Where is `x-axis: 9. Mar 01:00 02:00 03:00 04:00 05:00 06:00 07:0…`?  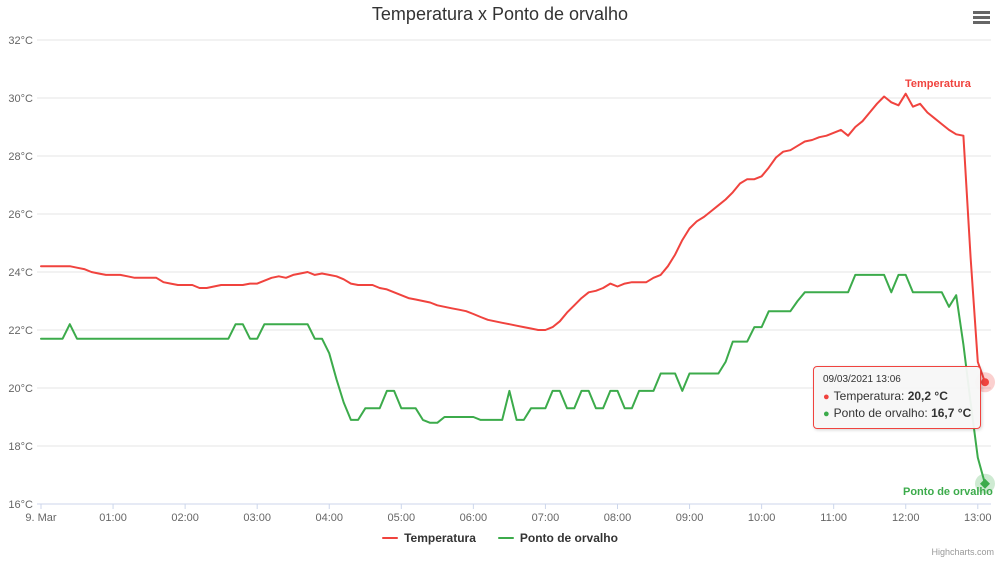
x-axis: 9. Mar 01:00 02:00 03:00 04:00 05:00 06:00 07:0… is located at coordinates (508, 513).